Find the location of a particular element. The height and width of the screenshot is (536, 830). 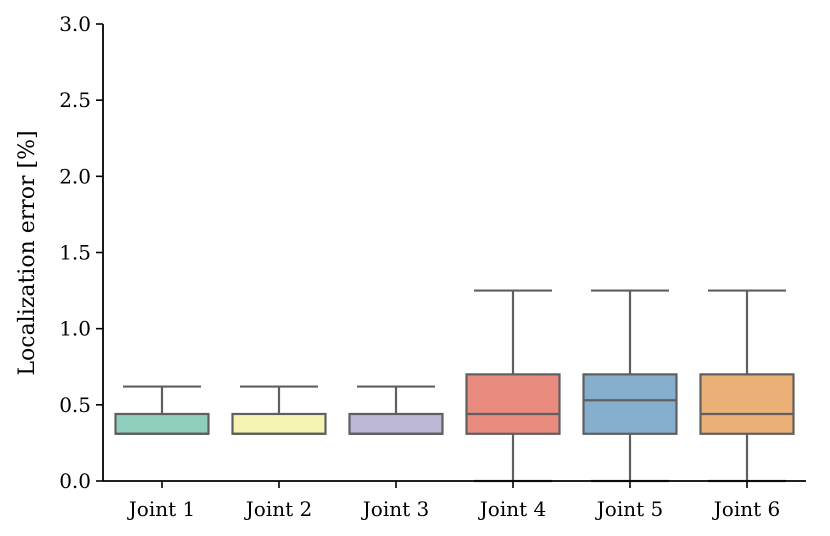

x-tick-label: Joint 4 is located at coordinates (512, 509).